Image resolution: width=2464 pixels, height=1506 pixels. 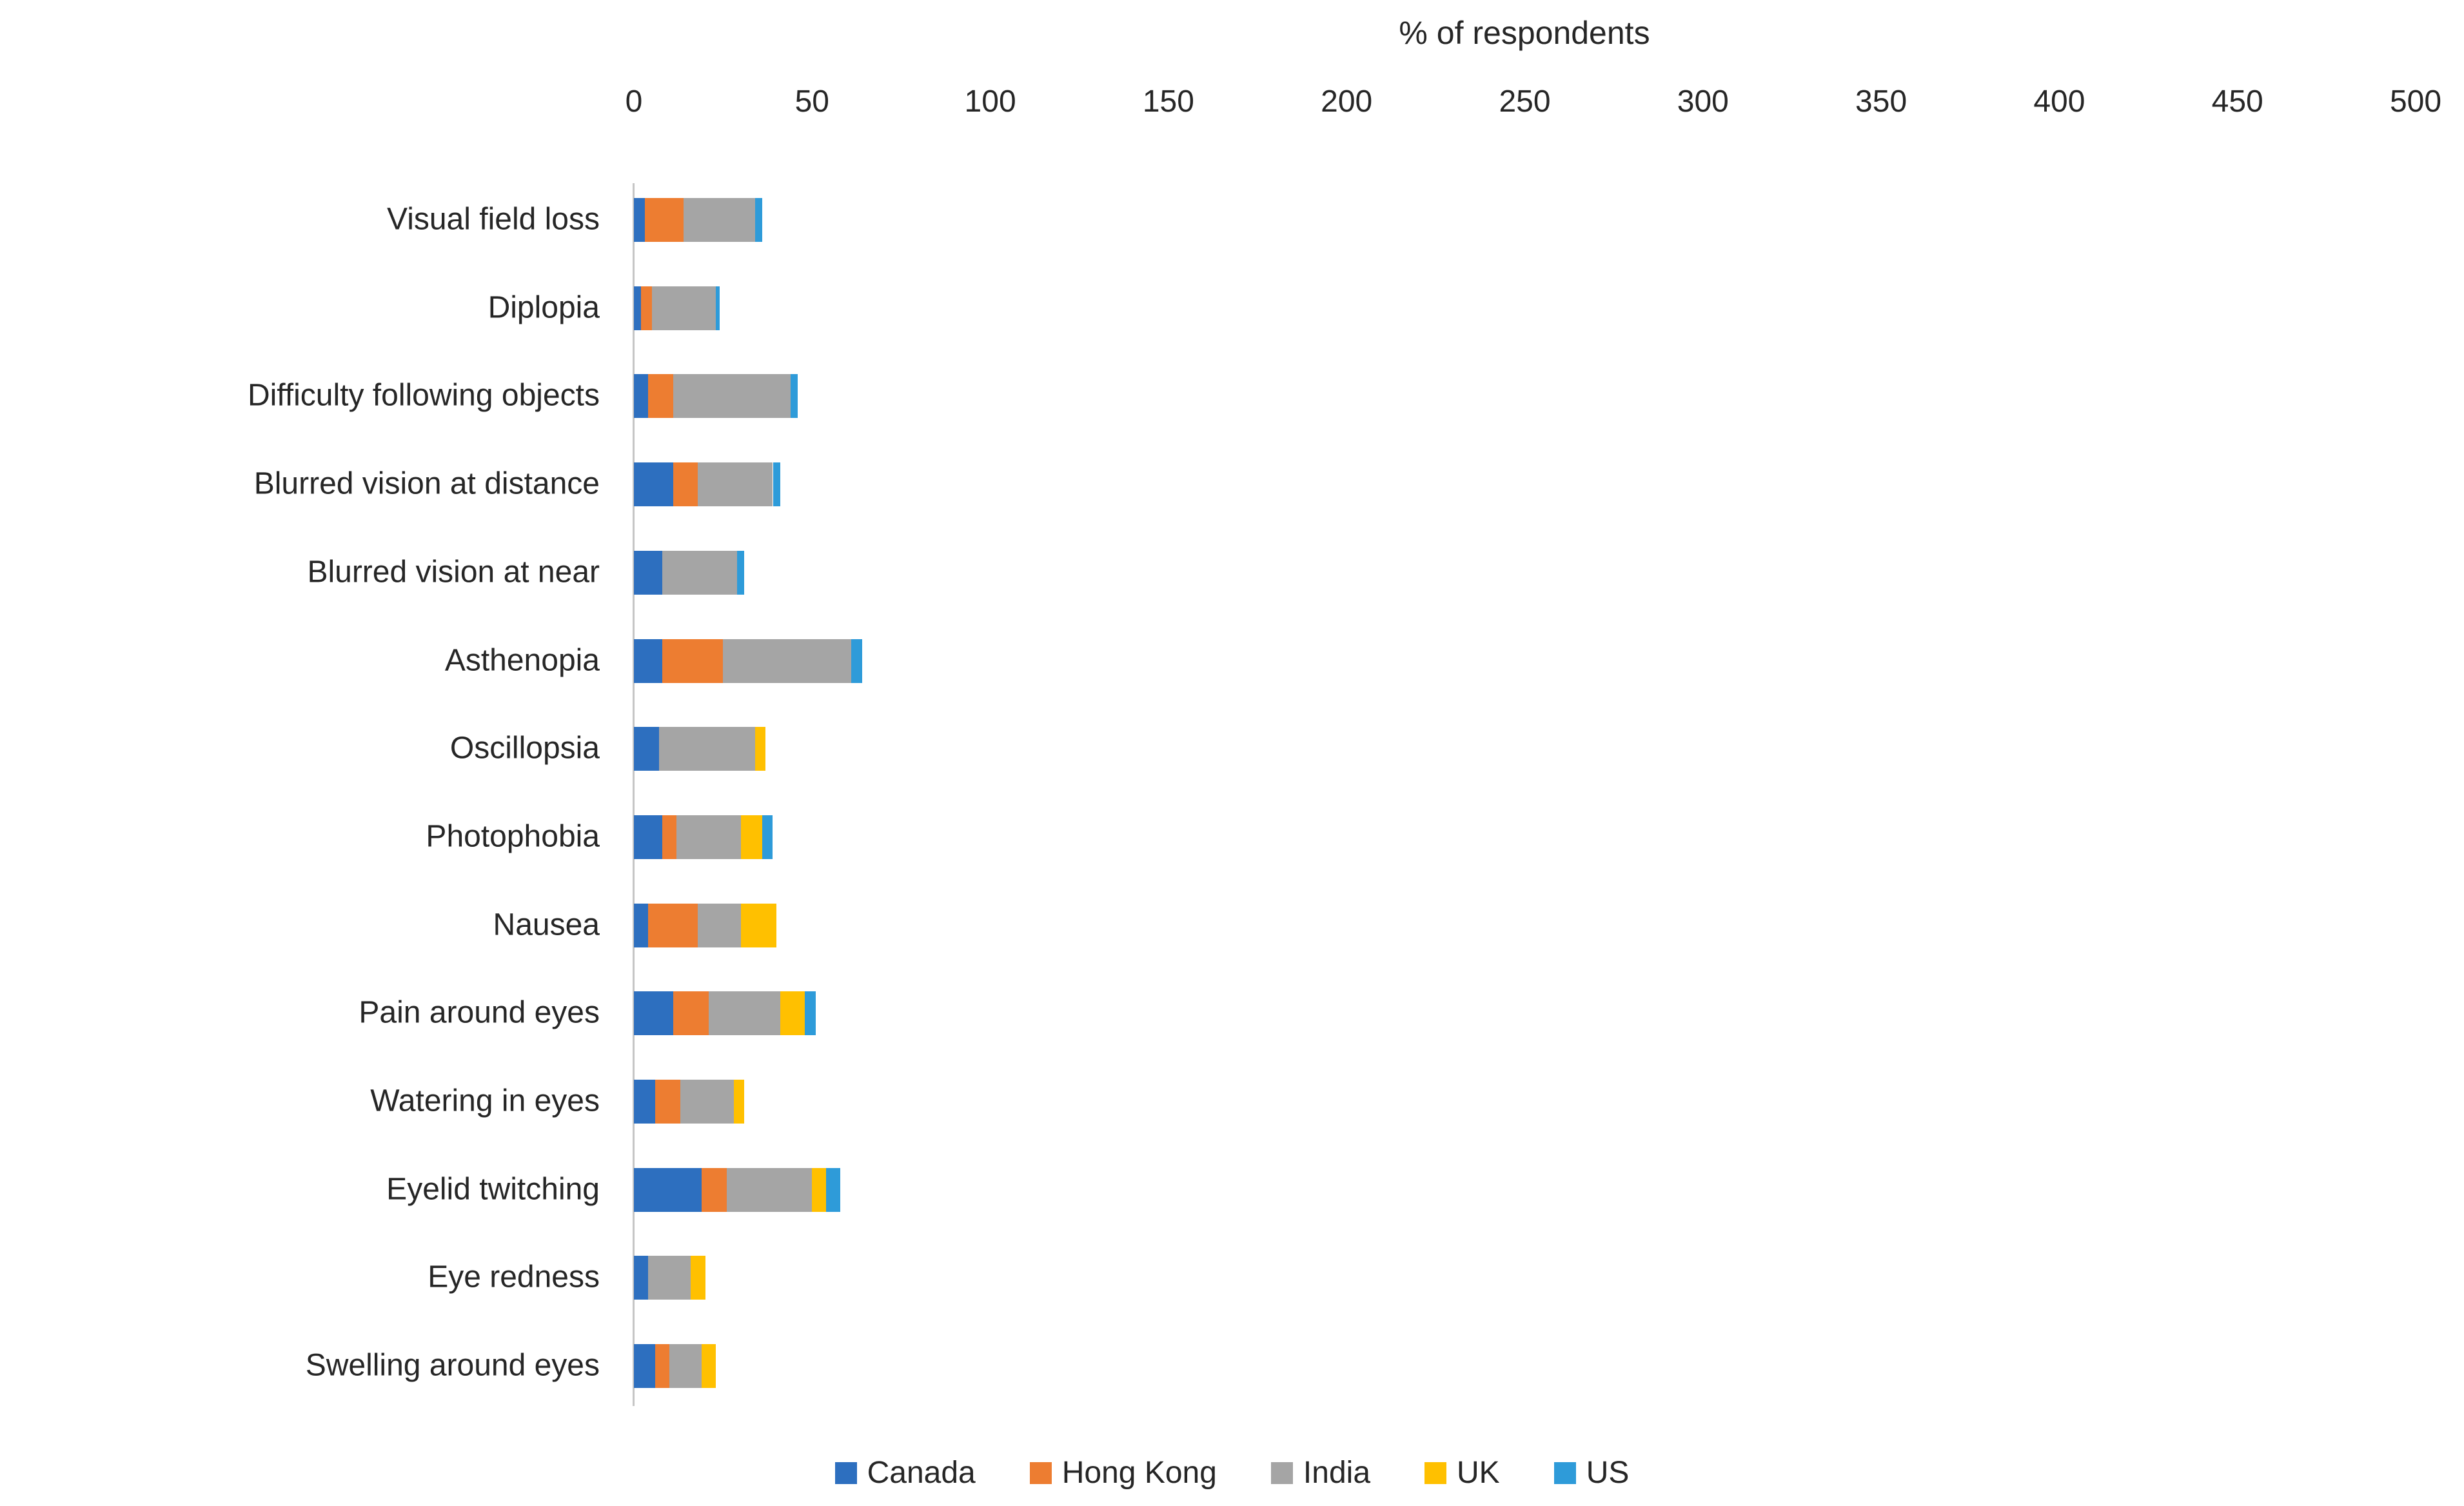 What do you see at coordinates (453, 572) in the screenshot?
I see `category-label-blurred-vision-at-near: Blurred vision at near` at bounding box center [453, 572].